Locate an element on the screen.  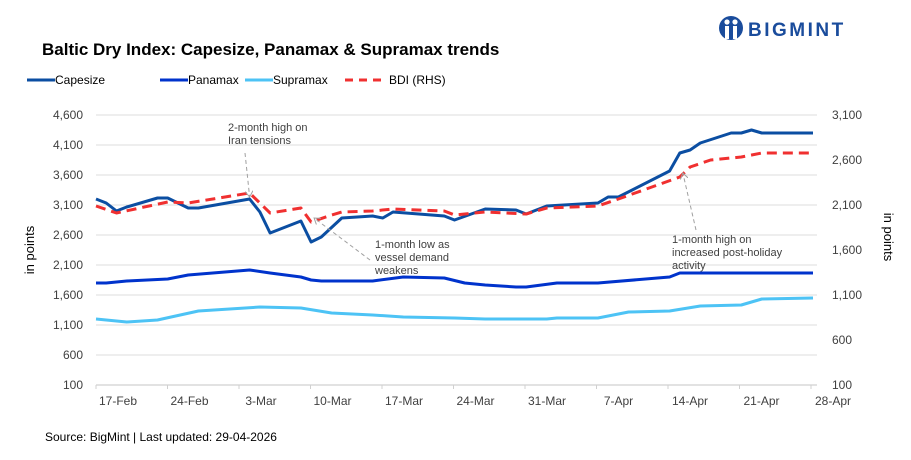
x-tick-label: 3-Mar is located at coordinates (260, 401).